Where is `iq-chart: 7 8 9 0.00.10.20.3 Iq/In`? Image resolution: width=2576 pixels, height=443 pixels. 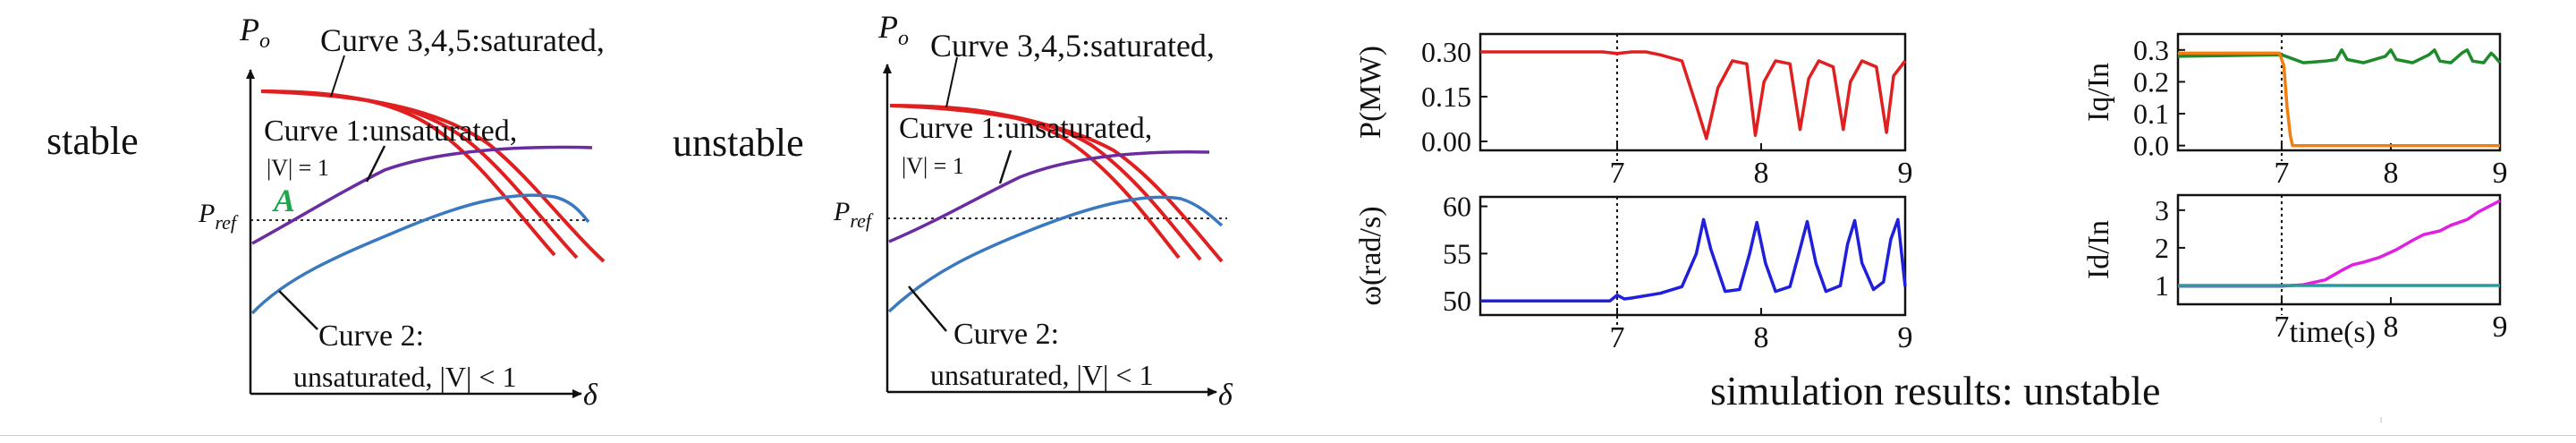
iq-chart: 7 8 9 0.00.10.20.3 Iq/In is located at coordinates (2295, 111).